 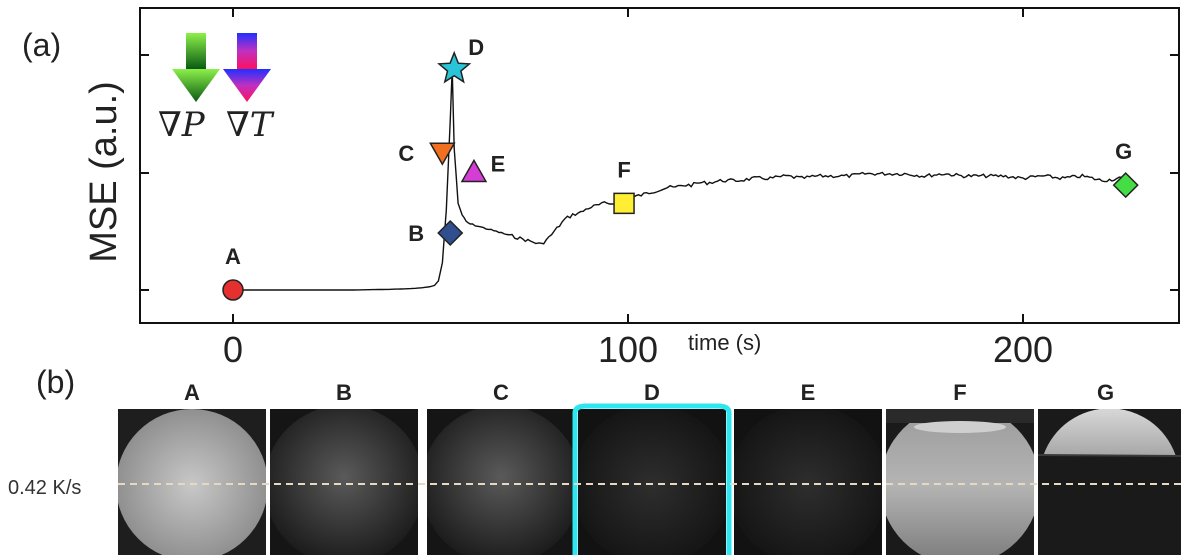 What do you see at coordinates (196, 67) in the screenshot?
I see `pressure-gradient-arrow` at bounding box center [196, 67].